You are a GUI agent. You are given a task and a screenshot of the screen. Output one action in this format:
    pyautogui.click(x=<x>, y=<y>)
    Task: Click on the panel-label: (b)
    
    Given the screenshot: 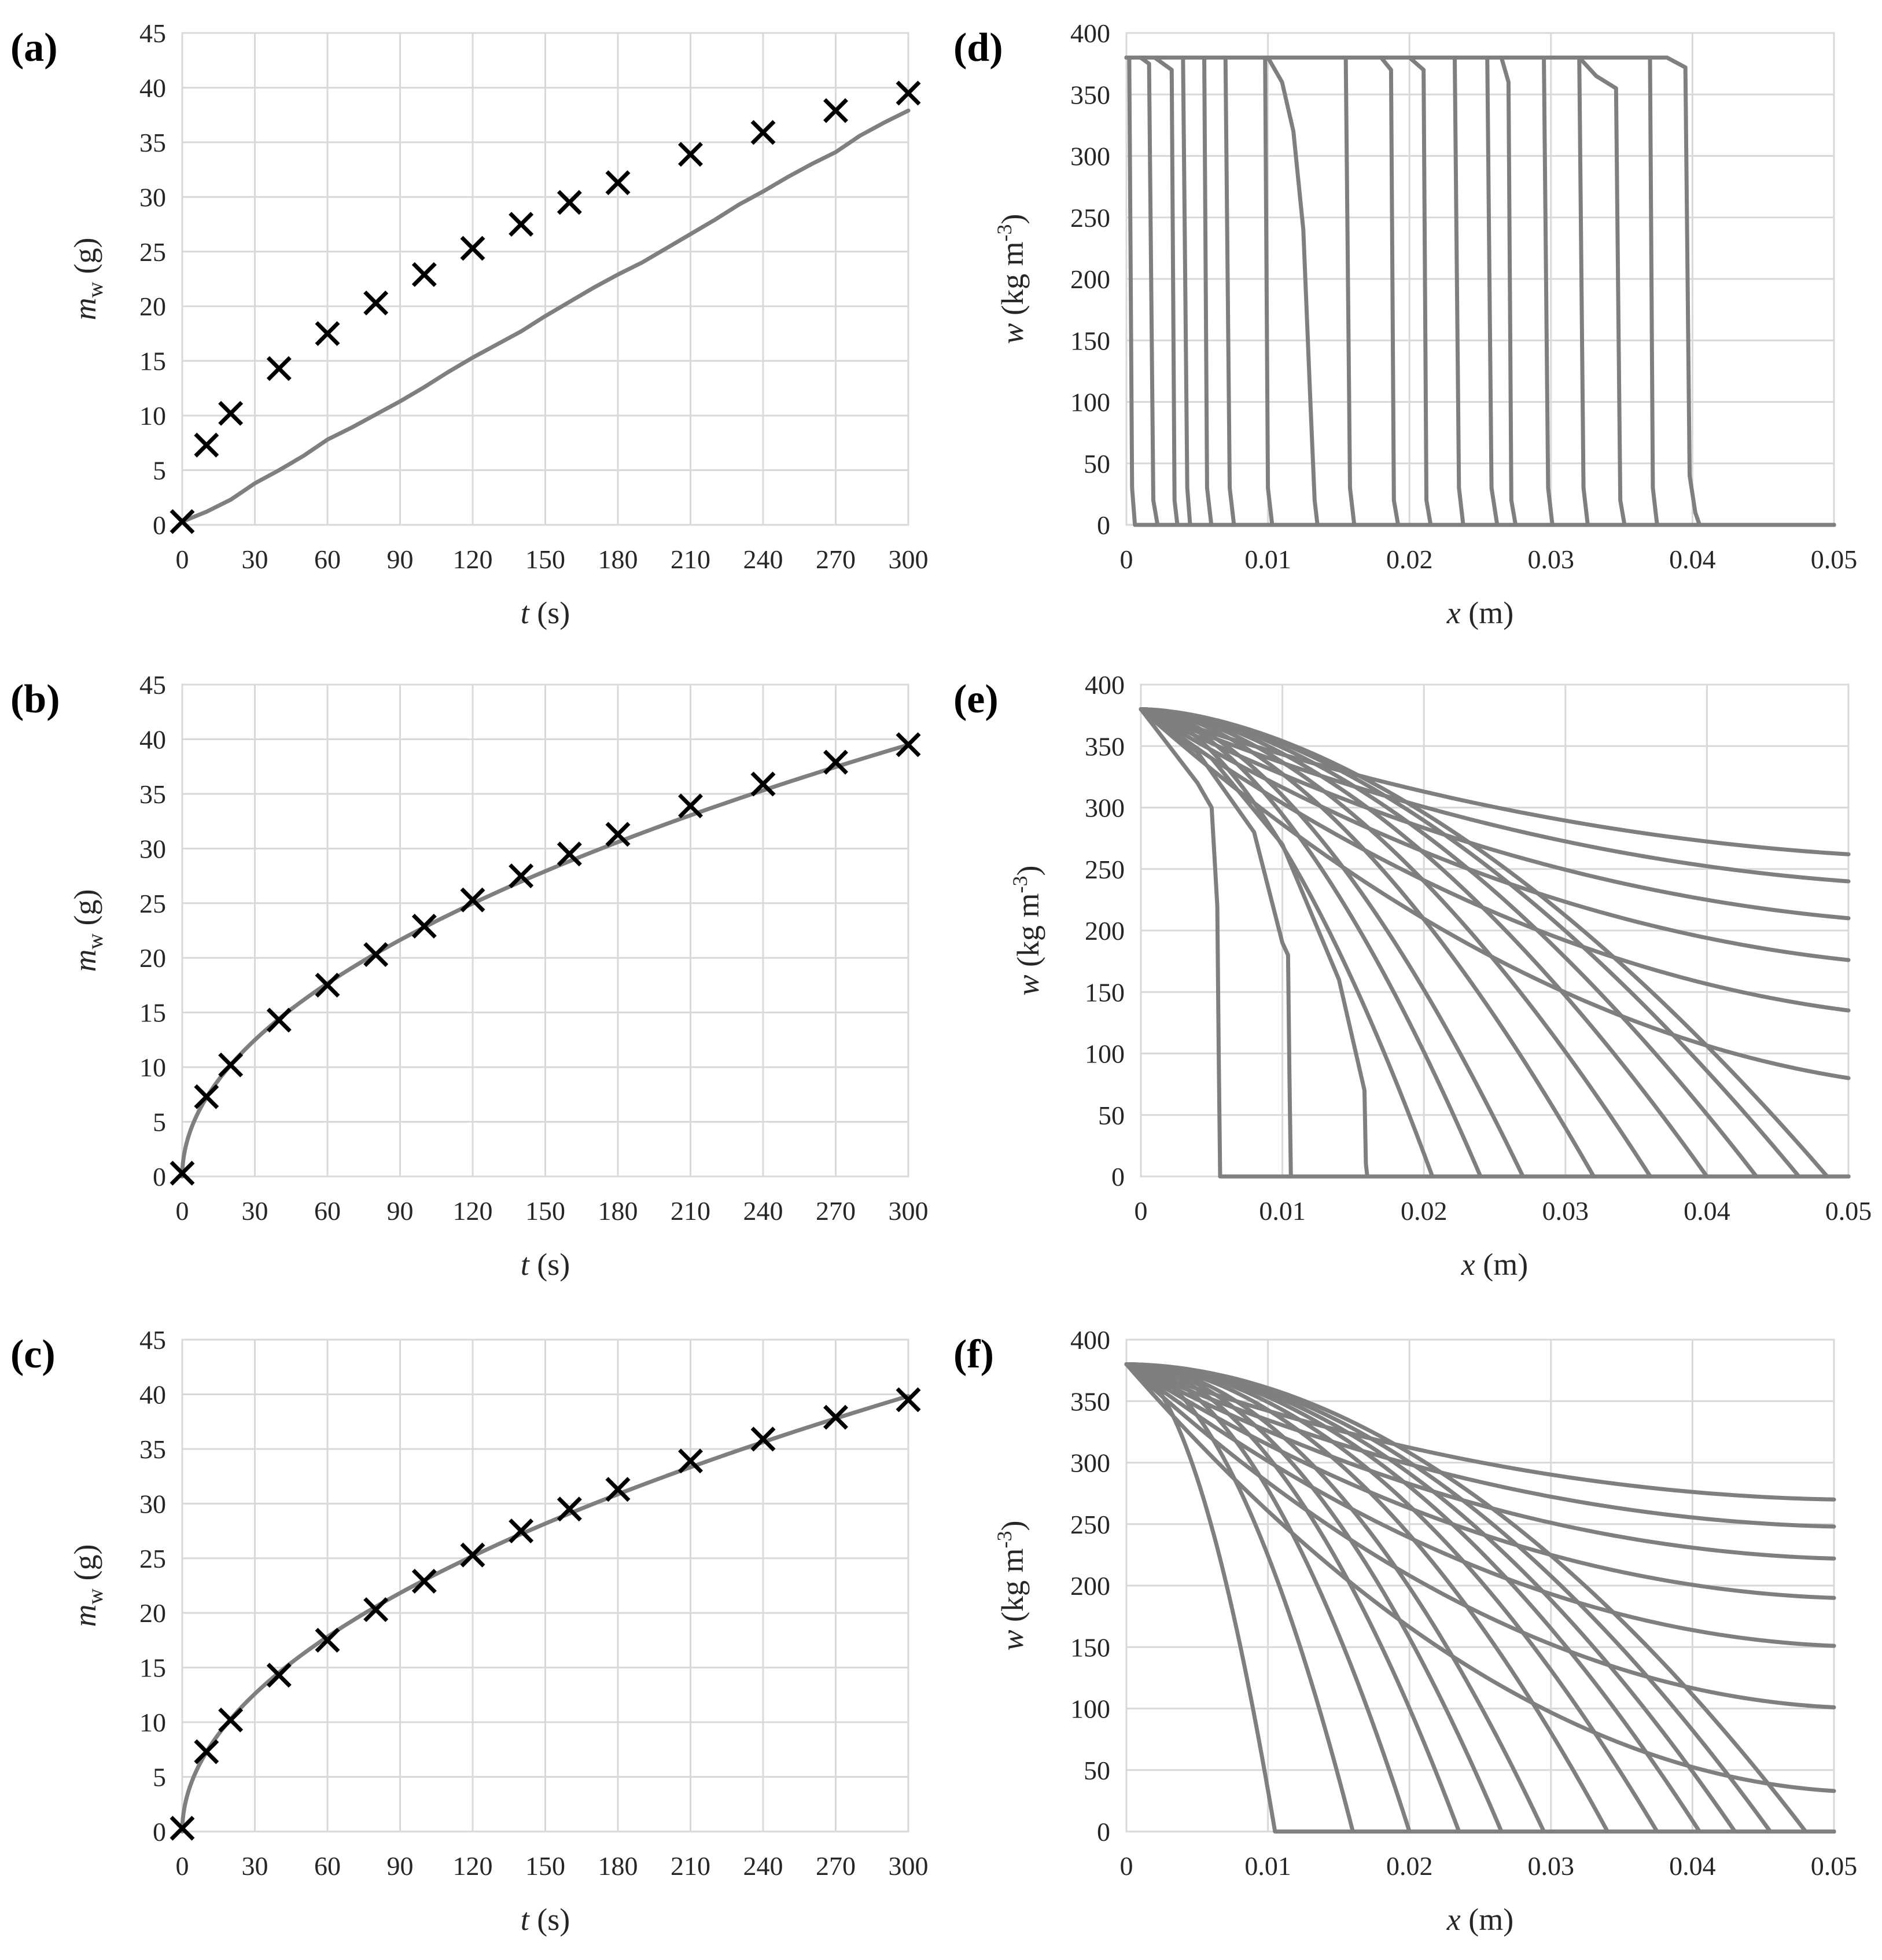 What is the action you would take?
    pyautogui.click(x=35, y=699)
    